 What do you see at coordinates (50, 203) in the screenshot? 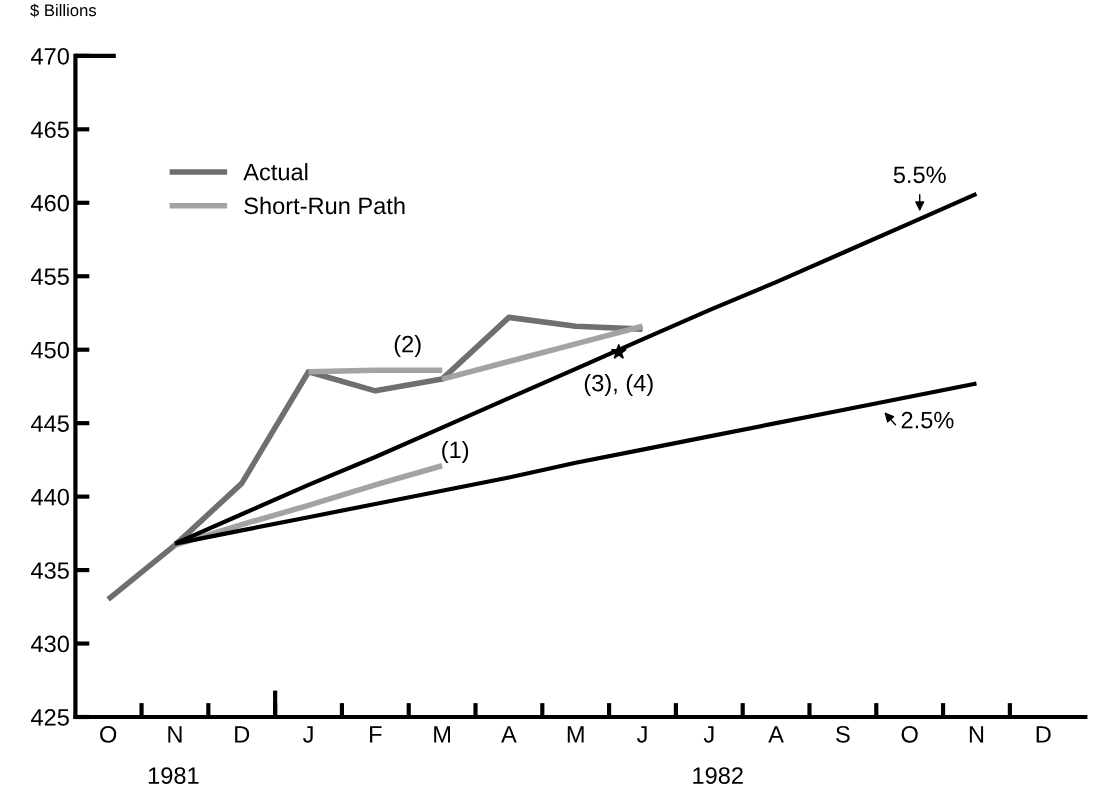
I see `y-tick-label: 460` at bounding box center [50, 203].